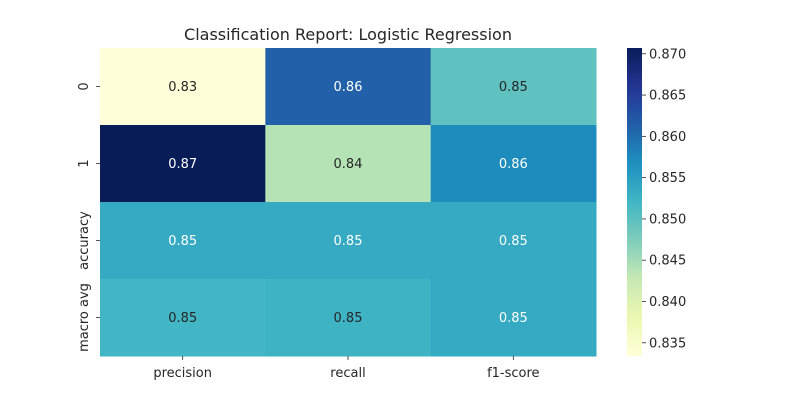 Image resolution: width=800 pixels, height=404 pixels. I want to click on y-axis: 0 1 accuracy macro avg, so click(88, 217).